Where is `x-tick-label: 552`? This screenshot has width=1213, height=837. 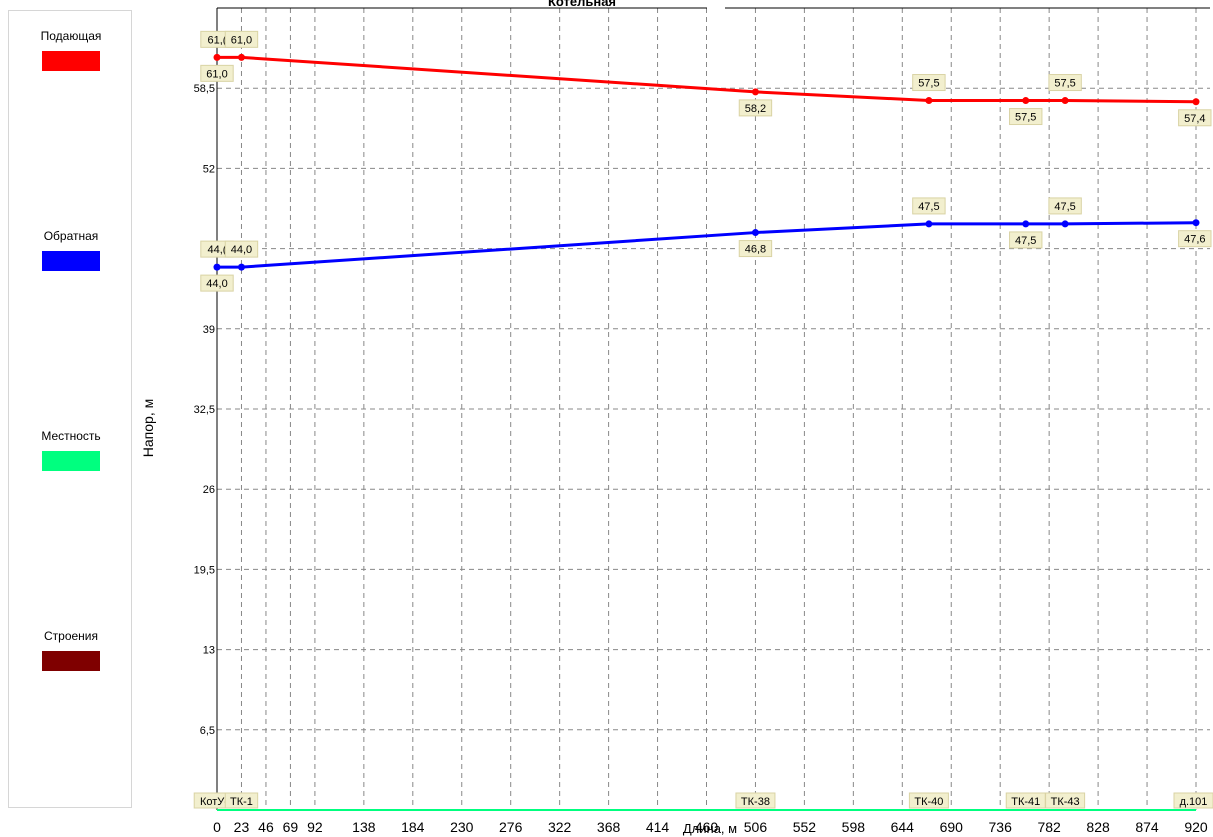
x-tick-label: 552 is located at coordinates (805, 827).